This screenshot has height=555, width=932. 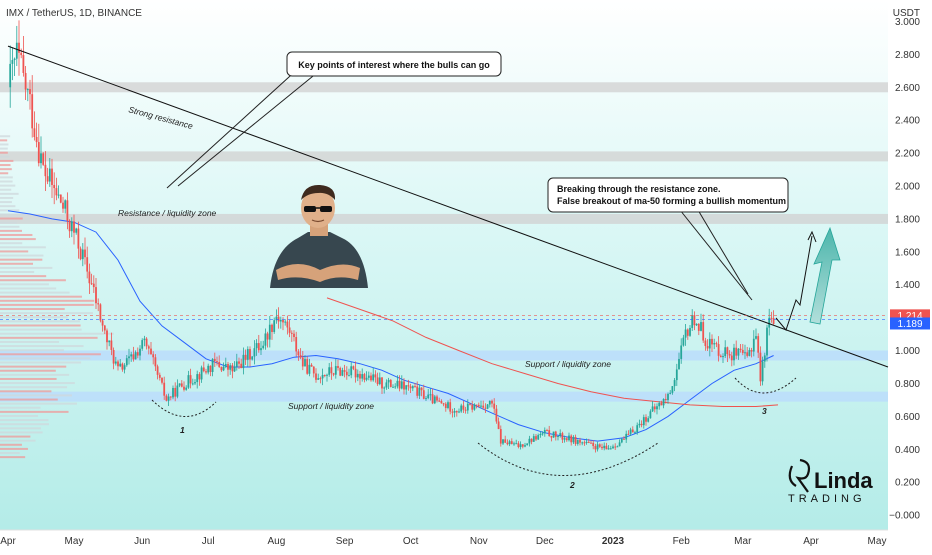 What do you see at coordinates (682, 541) in the screenshot?
I see `x-tick-label: Feb` at bounding box center [682, 541].